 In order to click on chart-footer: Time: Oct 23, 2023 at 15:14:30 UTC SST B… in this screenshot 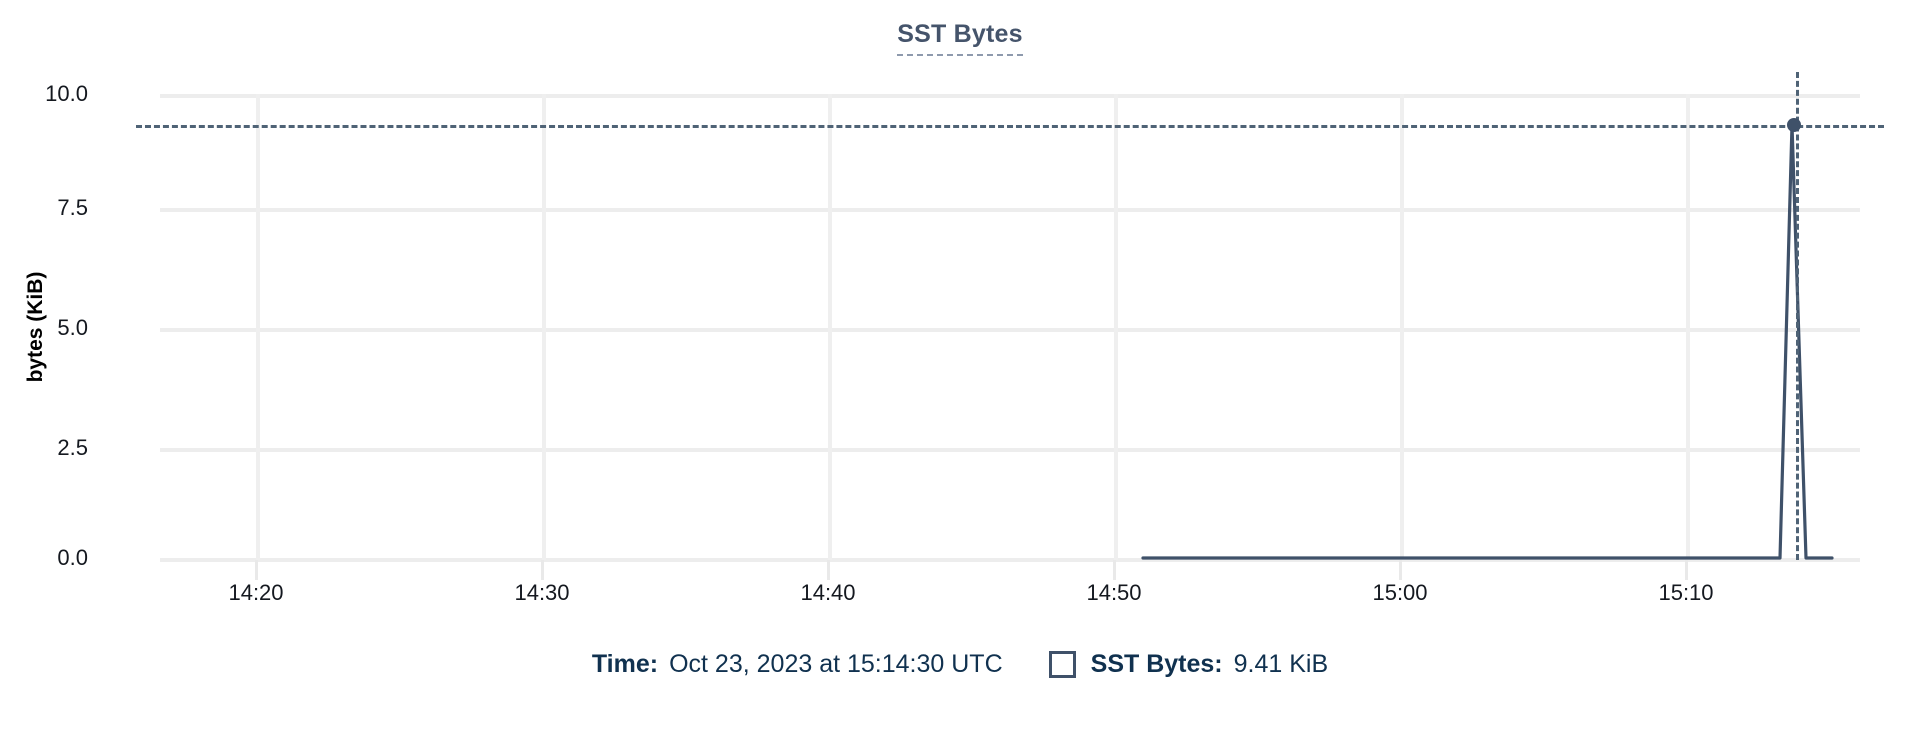, I will do `click(960, 664)`.